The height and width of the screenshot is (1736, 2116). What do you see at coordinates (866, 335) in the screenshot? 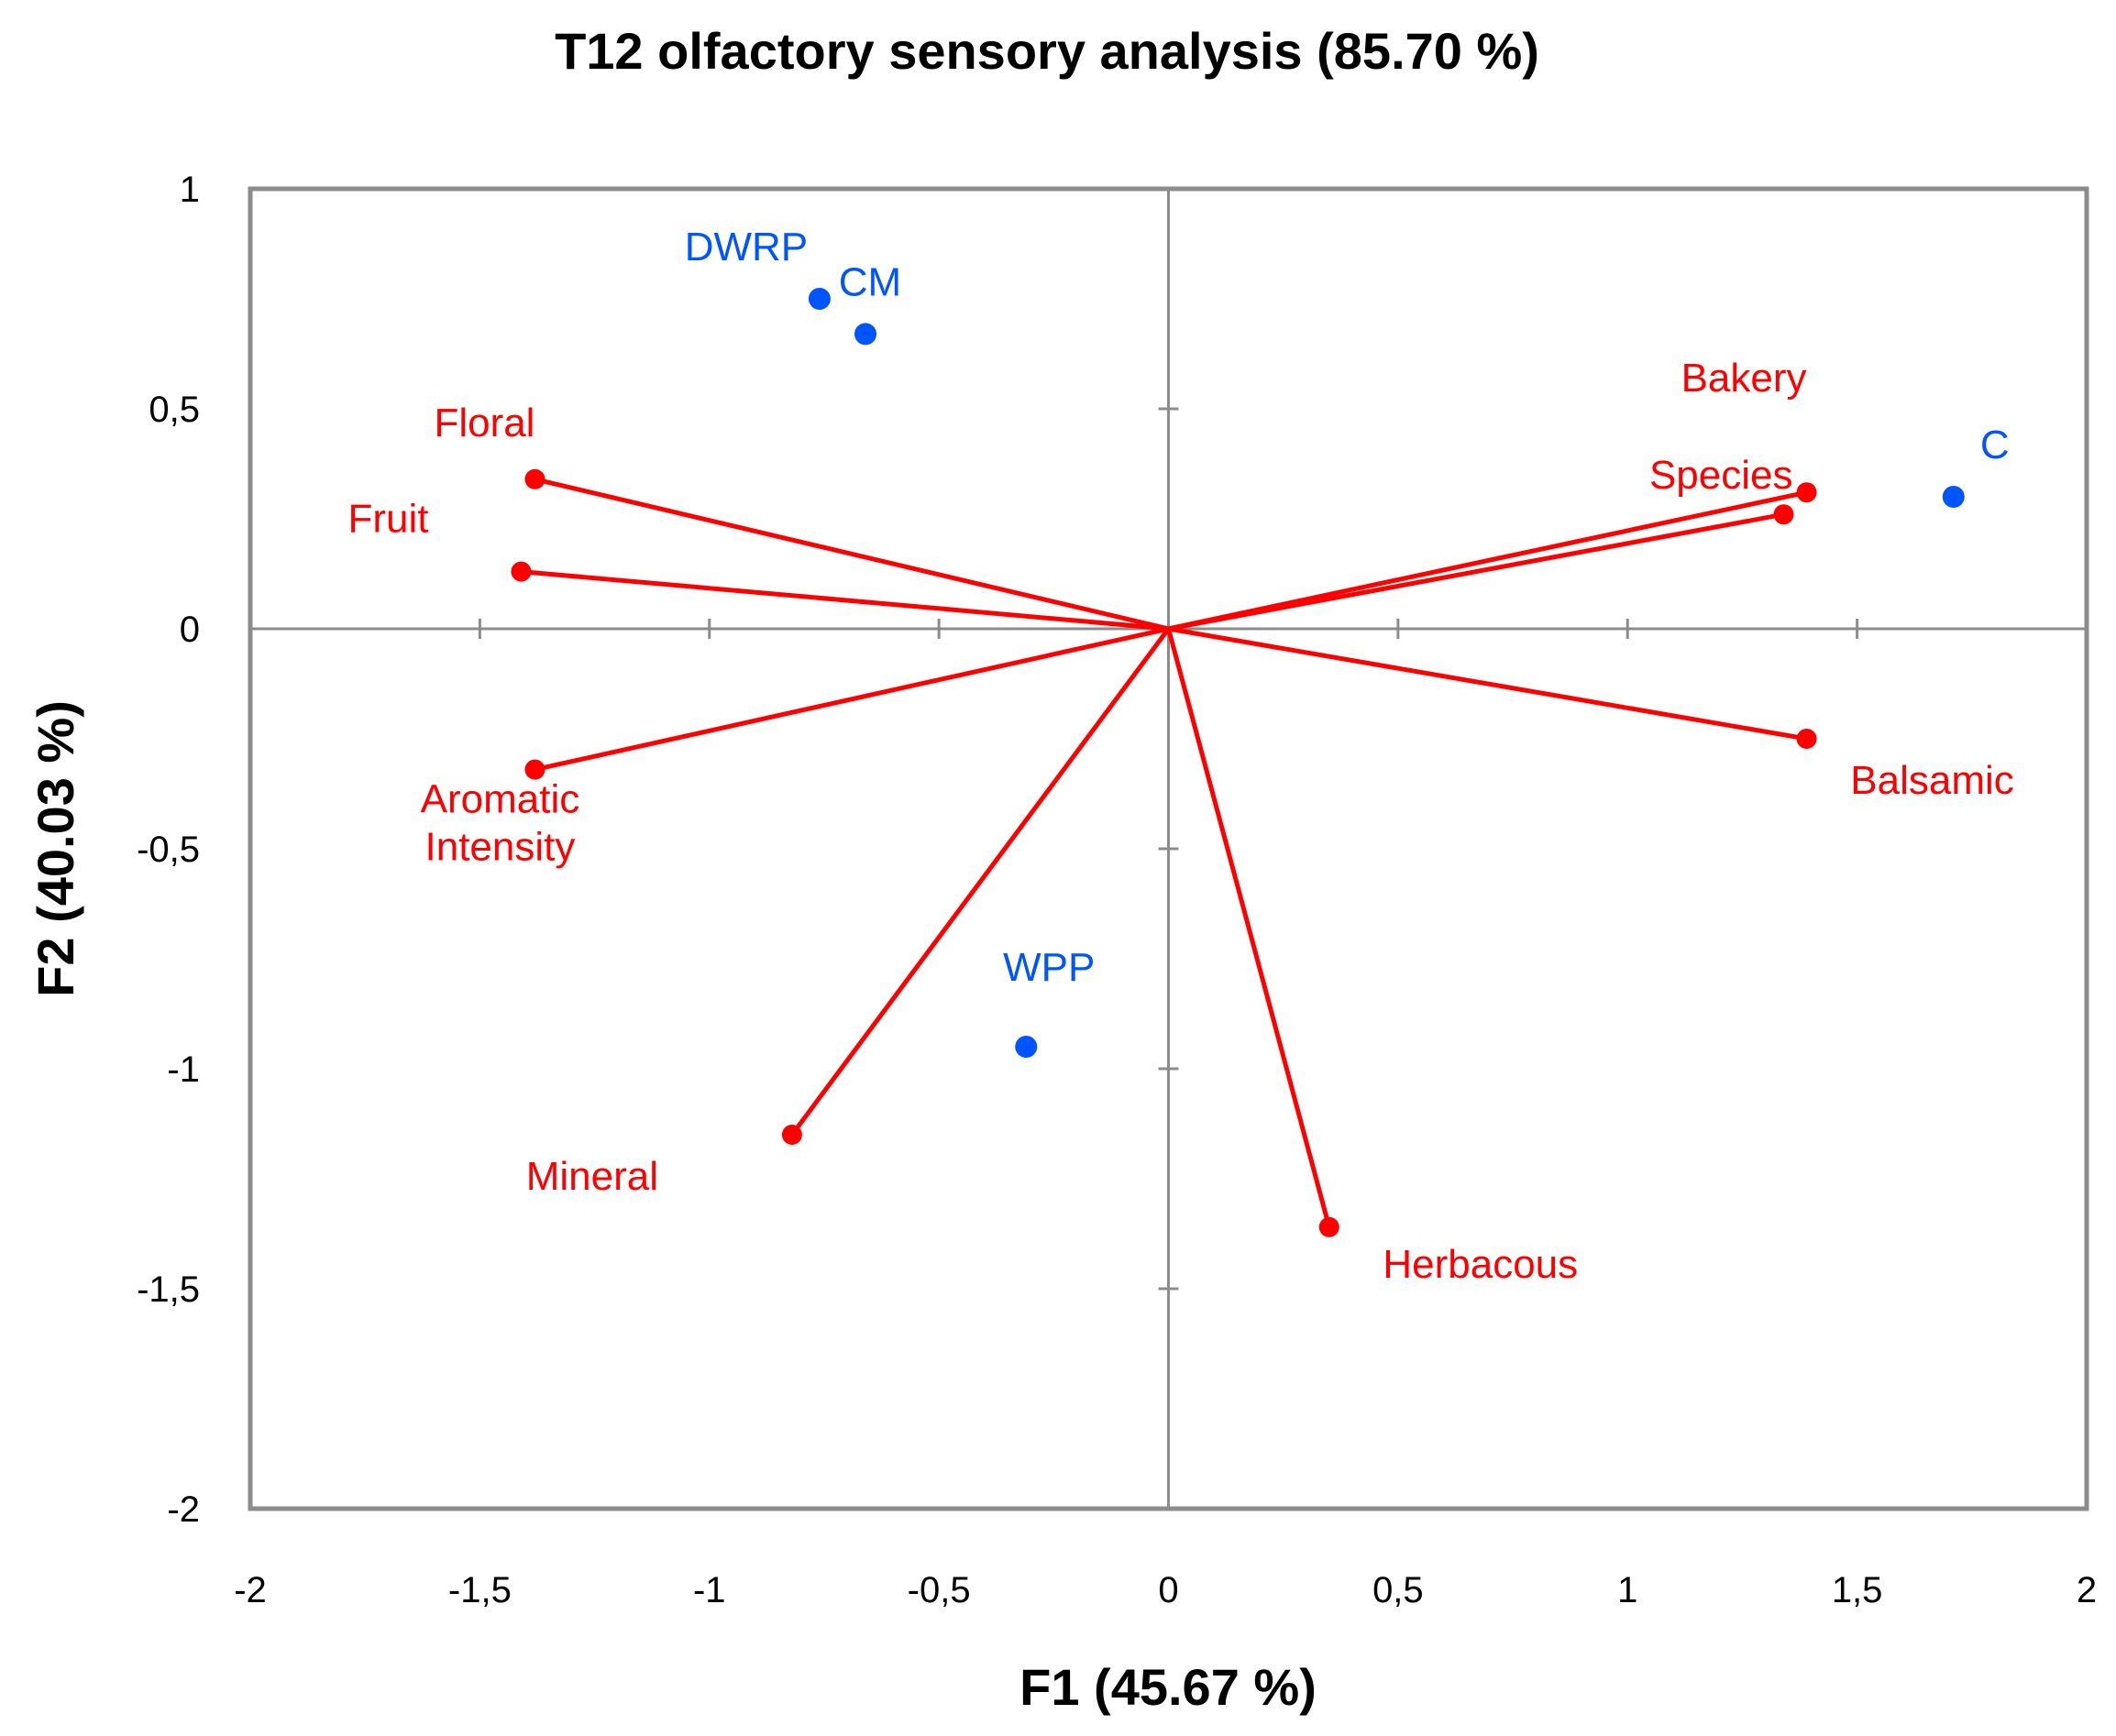
I see `observation-point-cm` at bounding box center [866, 335].